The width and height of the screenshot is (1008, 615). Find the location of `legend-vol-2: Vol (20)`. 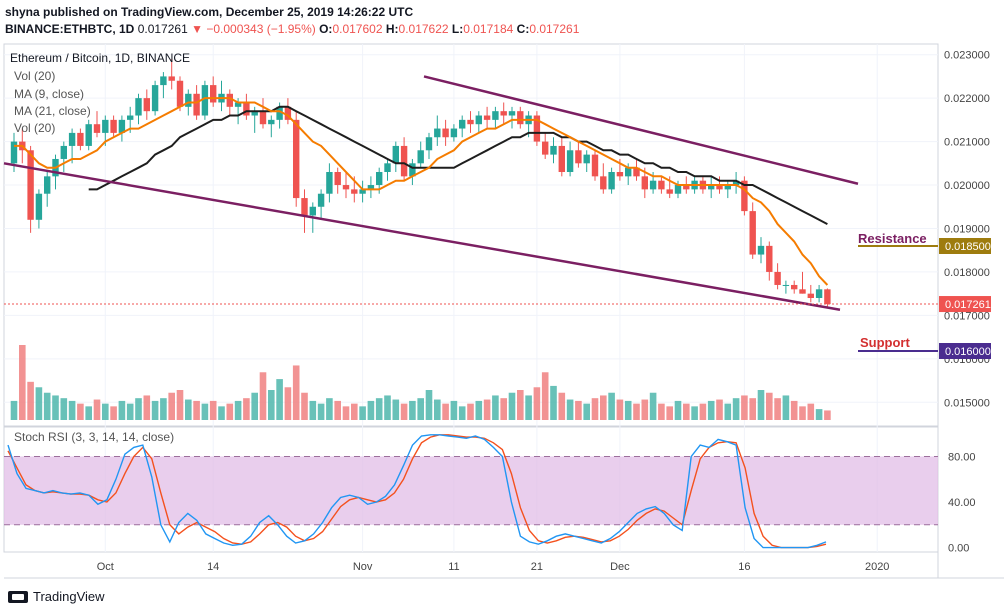

legend-vol-2: Vol (20) is located at coordinates (34, 128).